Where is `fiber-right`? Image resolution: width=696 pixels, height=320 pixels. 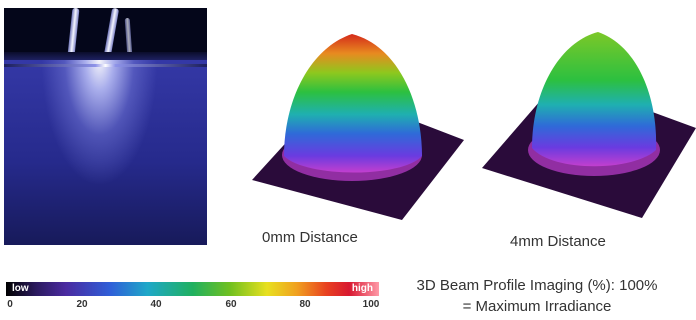
fiber-right is located at coordinates (111, 32).